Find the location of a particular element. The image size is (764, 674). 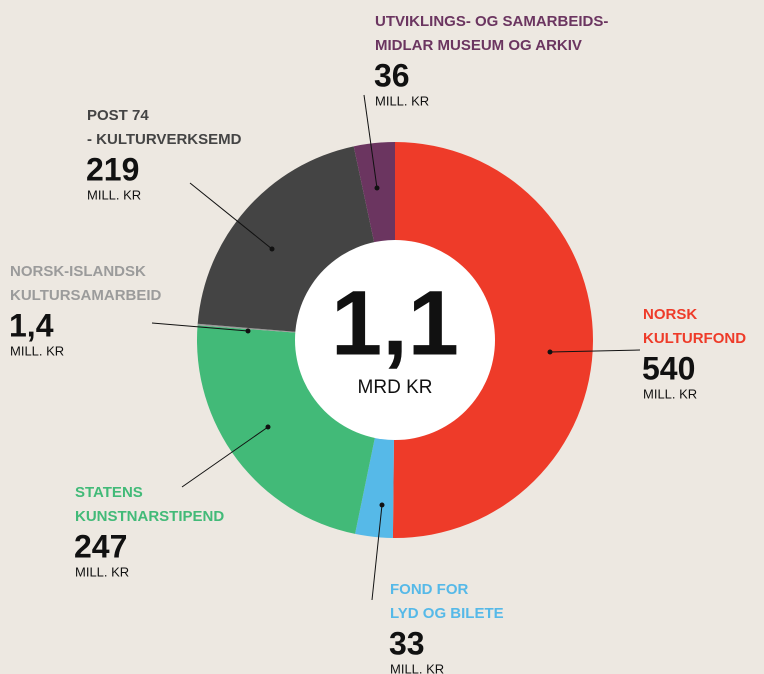

slice-label: KULTURFOND is located at coordinates (694, 338).